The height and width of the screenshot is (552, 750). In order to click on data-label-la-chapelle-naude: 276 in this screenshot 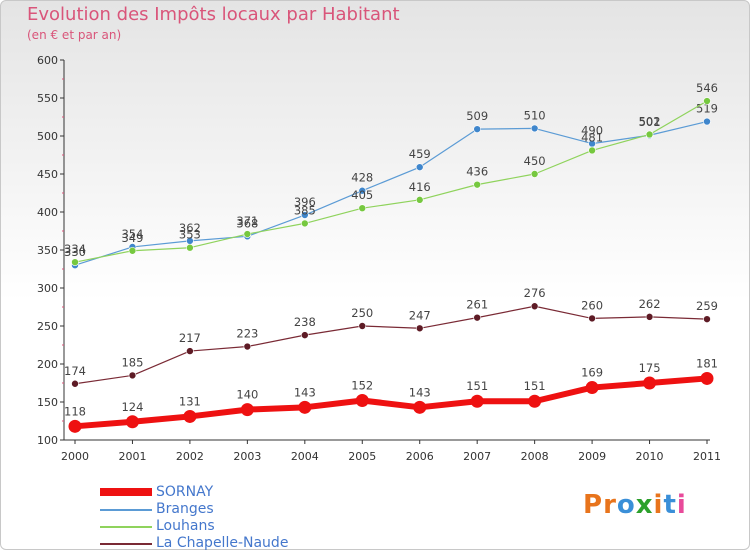, I will do `click(535, 293)`.